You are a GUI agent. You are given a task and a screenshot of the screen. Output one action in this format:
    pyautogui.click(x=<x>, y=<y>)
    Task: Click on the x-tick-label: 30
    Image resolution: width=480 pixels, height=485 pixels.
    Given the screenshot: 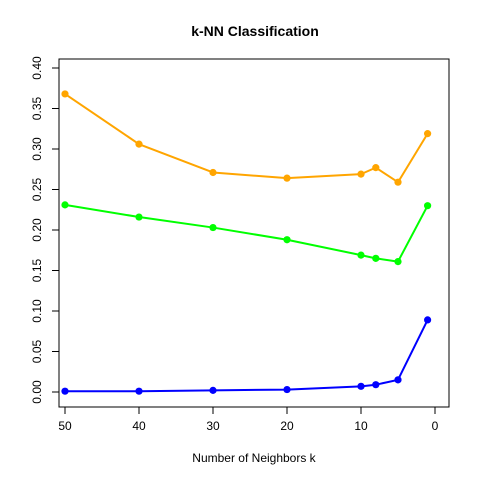 What is the action you would take?
    pyautogui.click(x=213, y=426)
    